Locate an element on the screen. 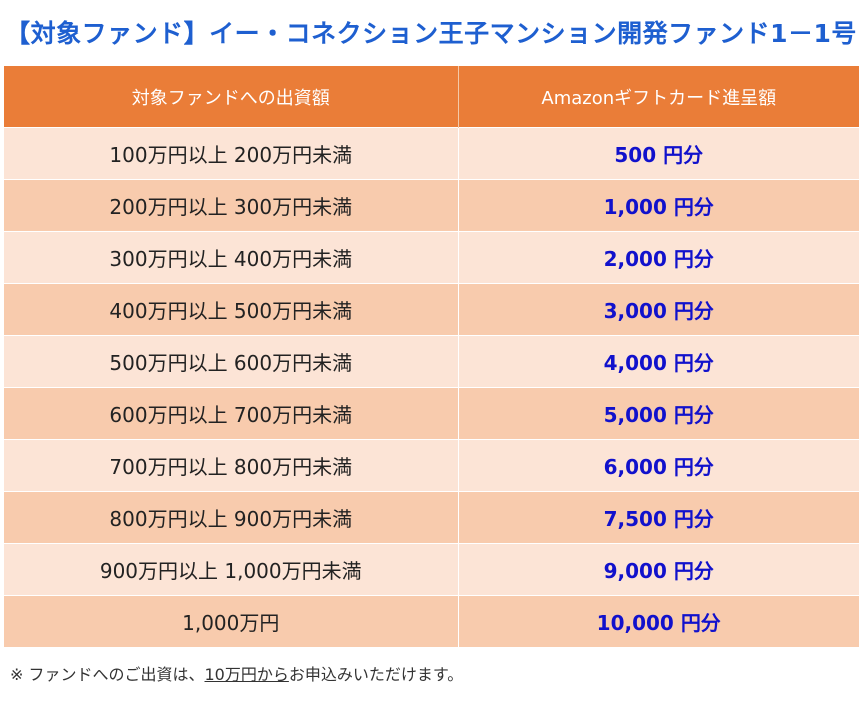  investment-amount-cell: 700万円以上 800万円未満 is located at coordinates (231, 465).